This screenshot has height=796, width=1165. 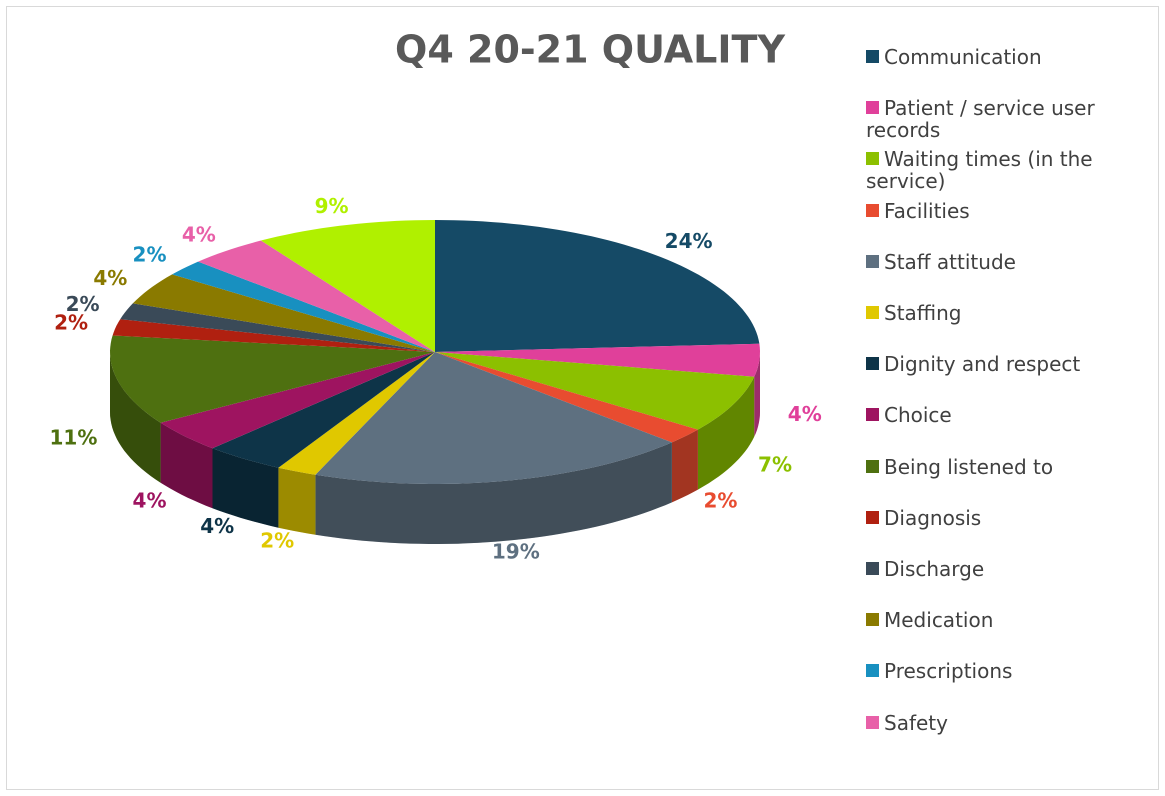 I want to click on legend-label: Discharge, so click(x=934, y=569).